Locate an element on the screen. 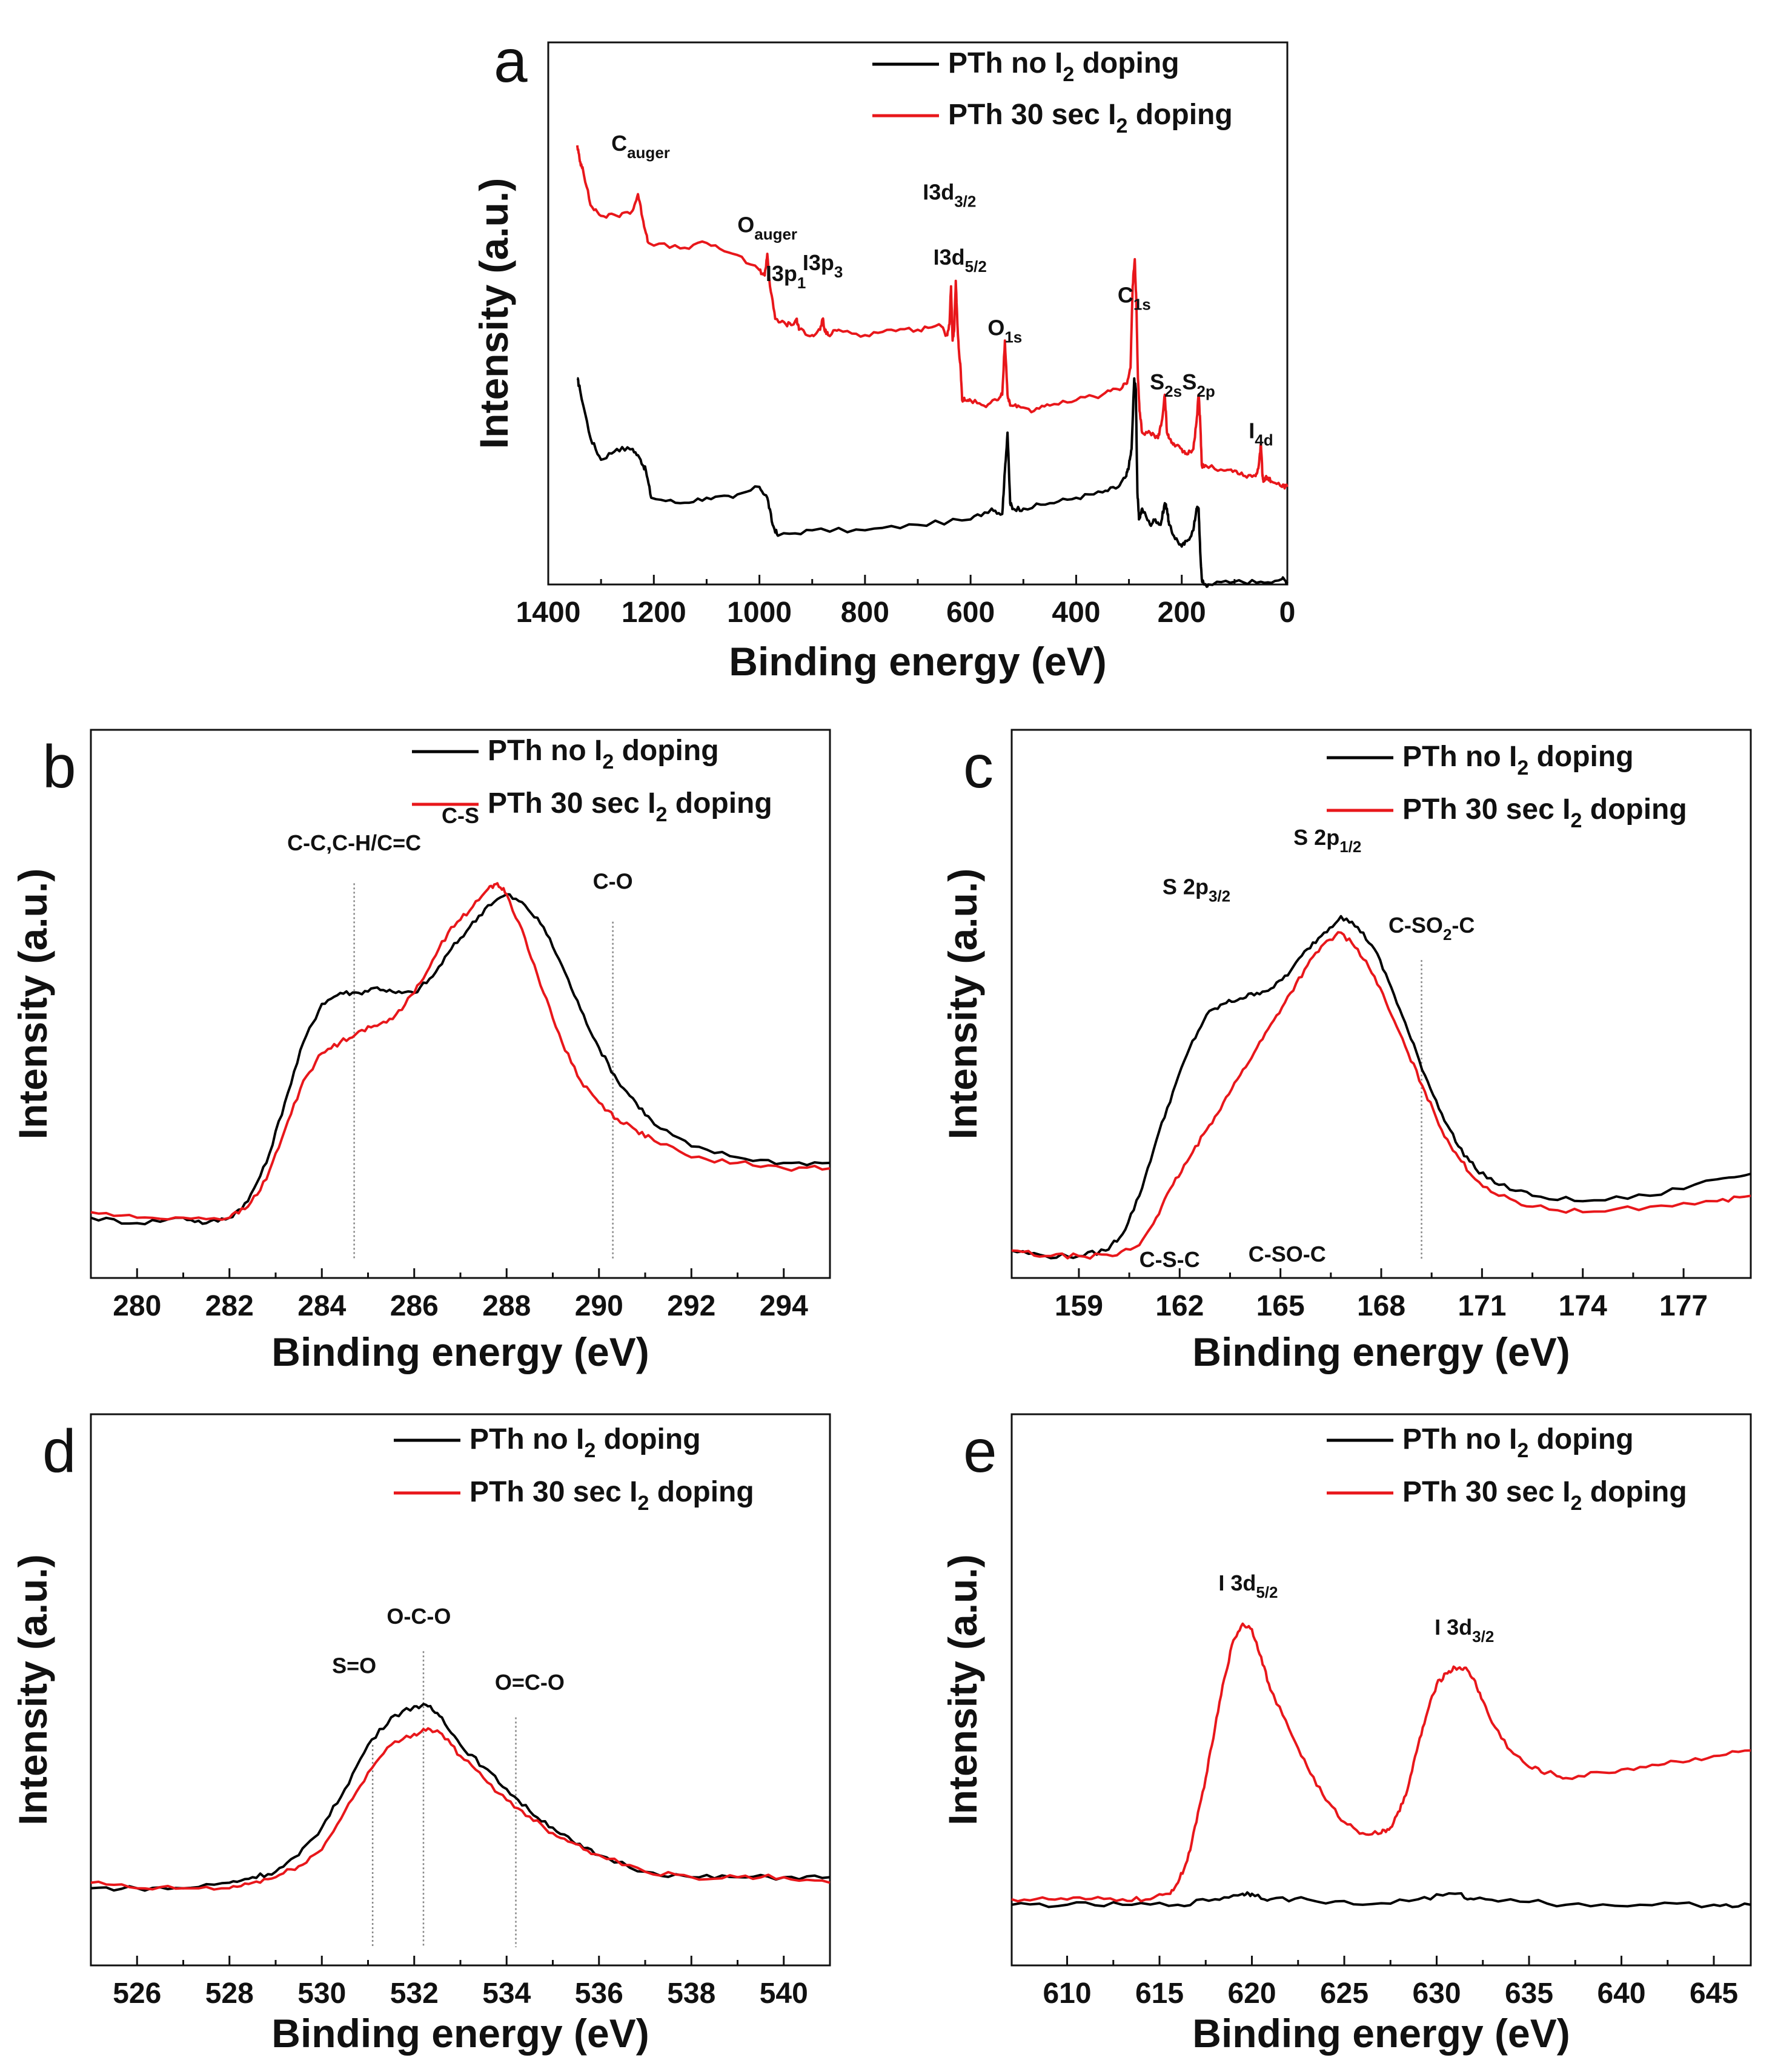  peak-label-main: C-S-C is located at coordinates (1170, 1259).